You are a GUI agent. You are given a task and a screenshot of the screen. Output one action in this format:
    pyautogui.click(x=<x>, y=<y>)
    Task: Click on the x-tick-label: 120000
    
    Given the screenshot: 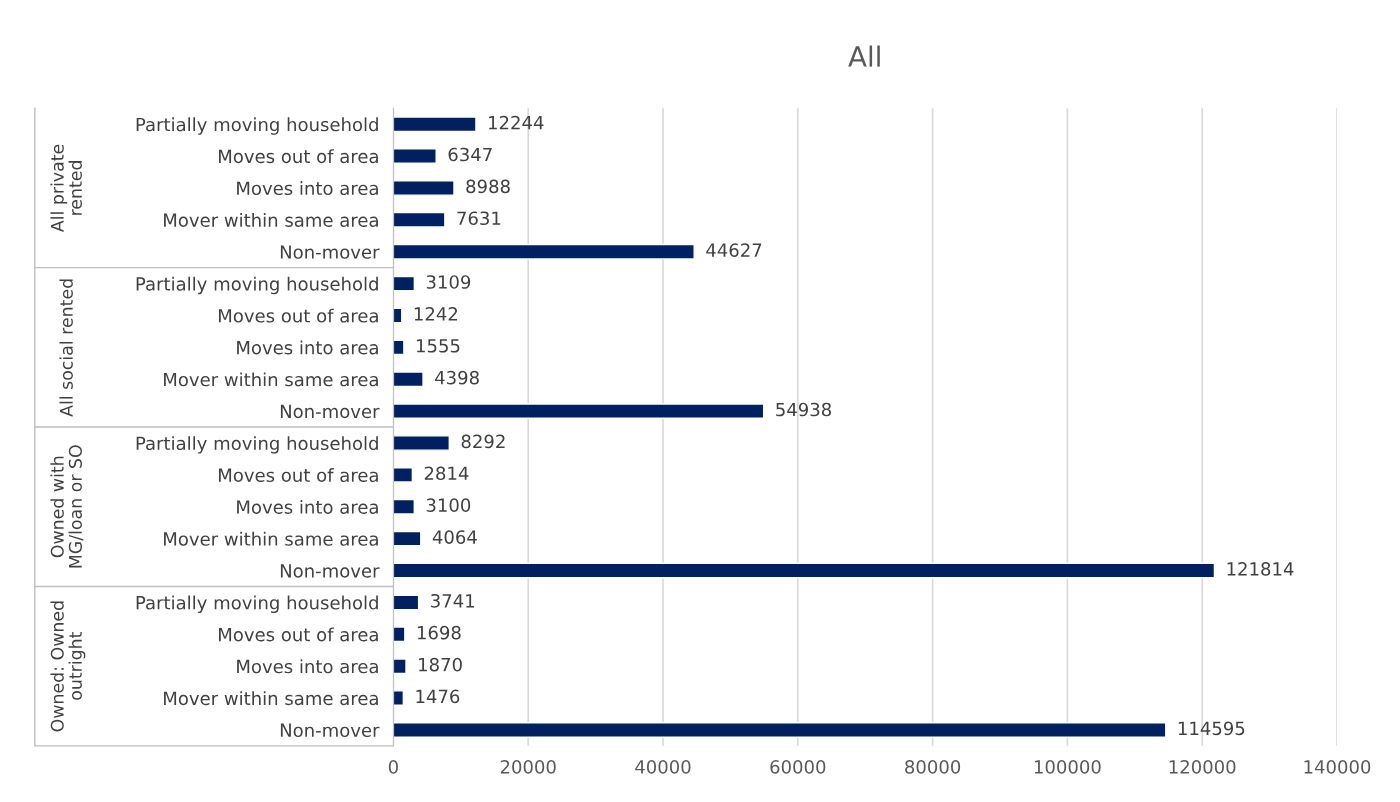 What is the action you would take?
    pyautogui.click(x=1202, y=767)
    